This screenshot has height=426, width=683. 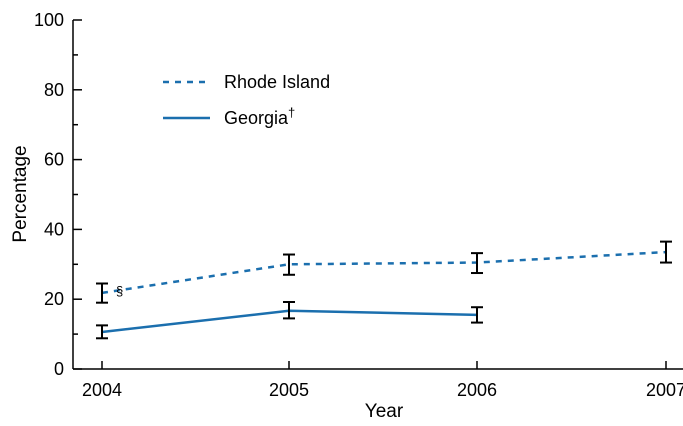 I want to click on y-tick-label: 0, so click(x=59, y=369).